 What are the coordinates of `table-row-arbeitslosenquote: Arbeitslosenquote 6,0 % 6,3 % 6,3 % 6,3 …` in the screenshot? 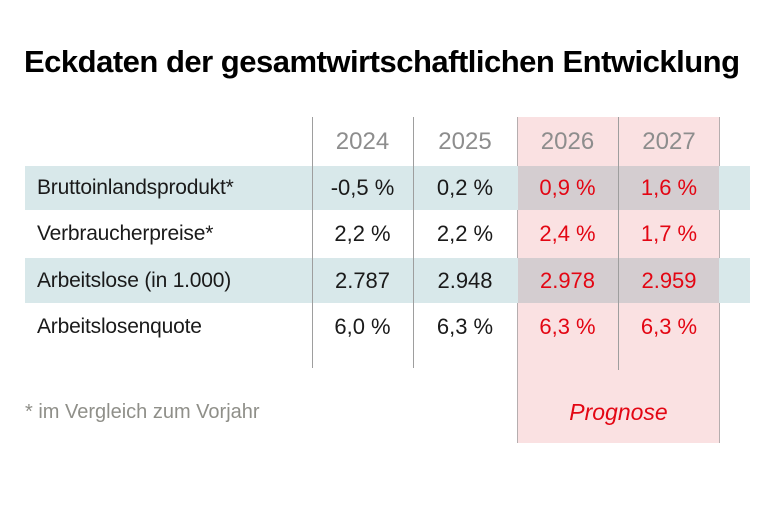 It's located at (372, 327).